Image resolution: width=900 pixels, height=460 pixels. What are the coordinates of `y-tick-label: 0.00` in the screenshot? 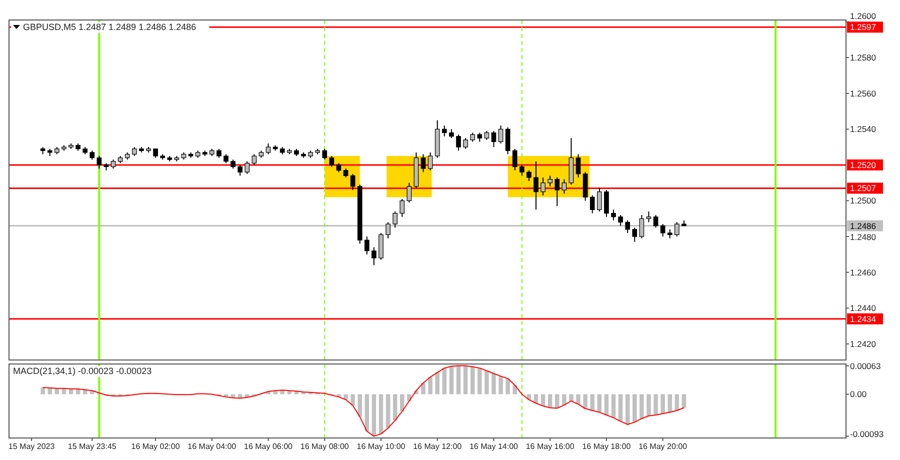 It's located at (858, 394).